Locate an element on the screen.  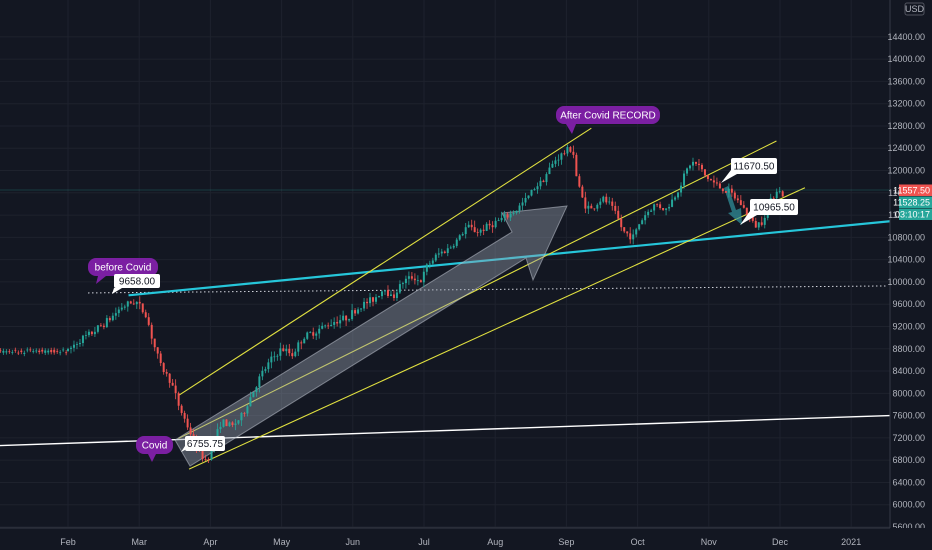
x-tick-0: Feb is located at coordinates (68, 542).